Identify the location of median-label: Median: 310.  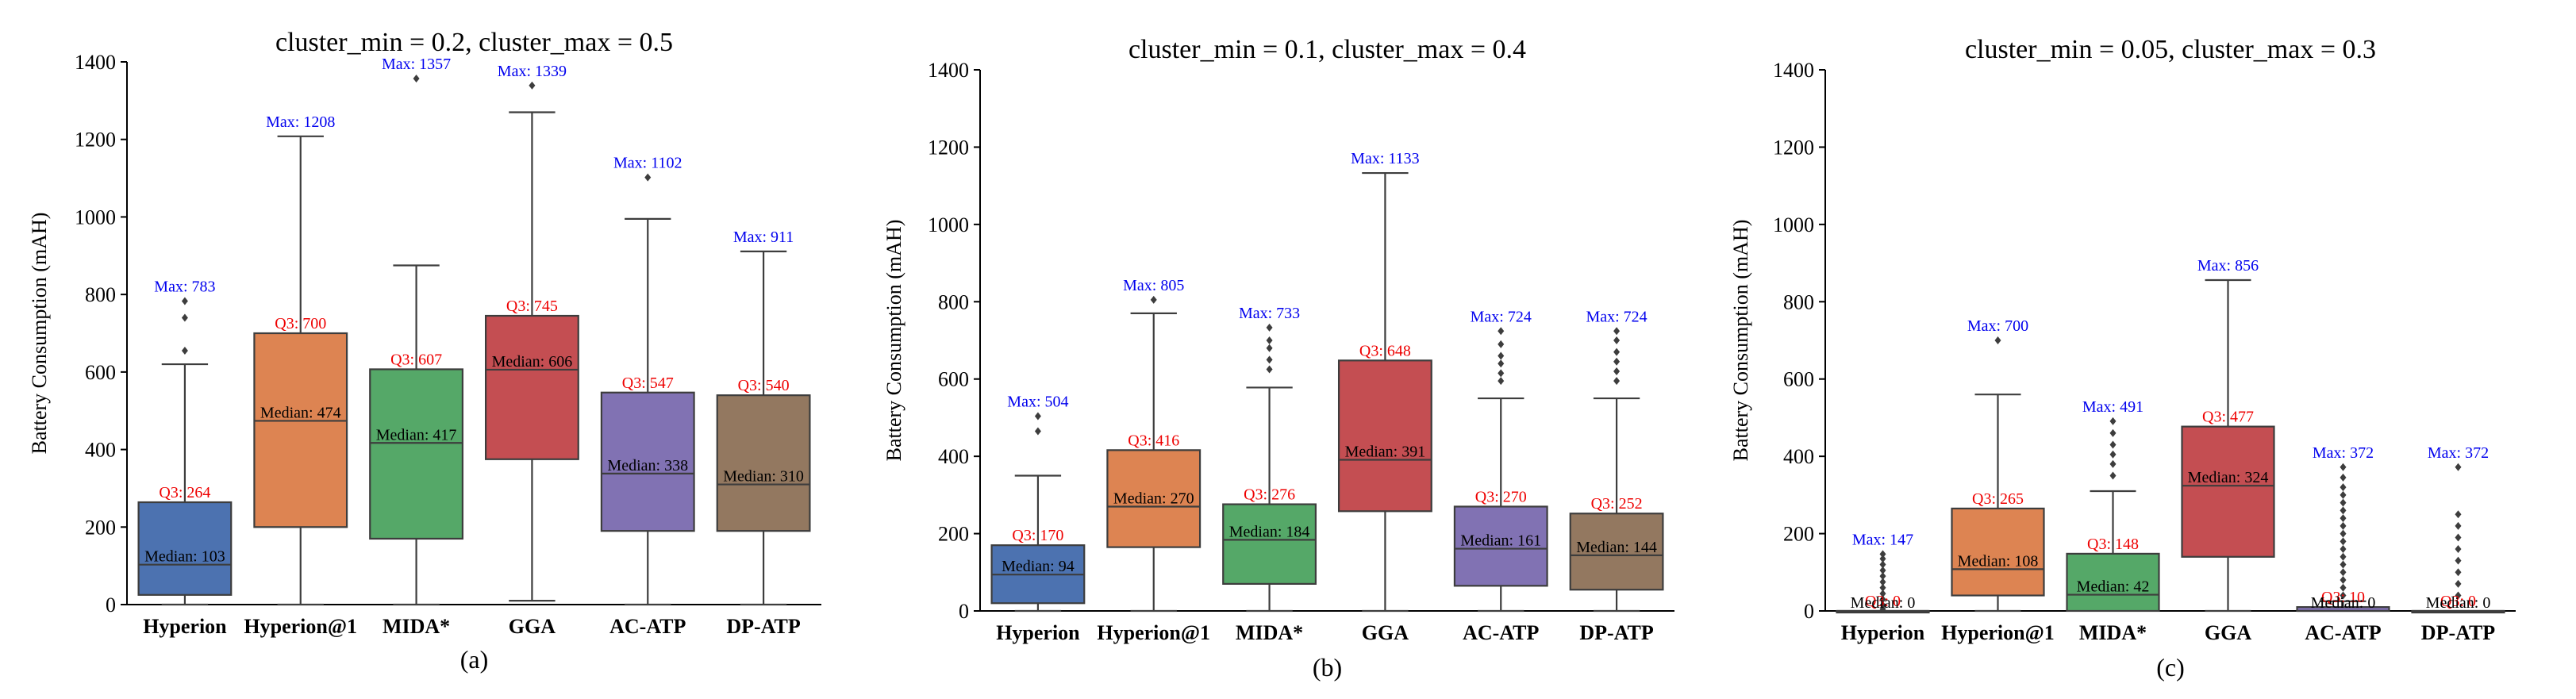
(763, 477).